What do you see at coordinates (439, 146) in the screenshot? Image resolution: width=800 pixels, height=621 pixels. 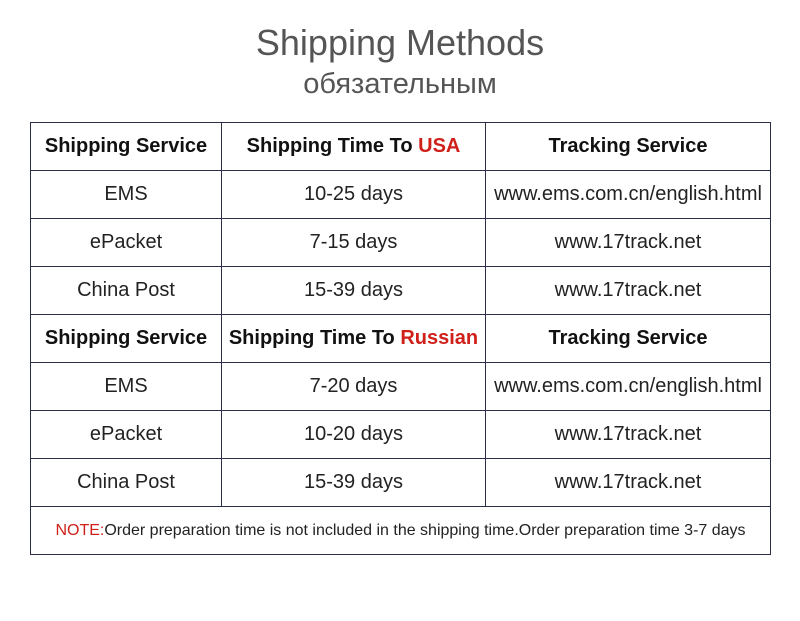 I see `header-highlight: USA` at bounding box center [439, 146].